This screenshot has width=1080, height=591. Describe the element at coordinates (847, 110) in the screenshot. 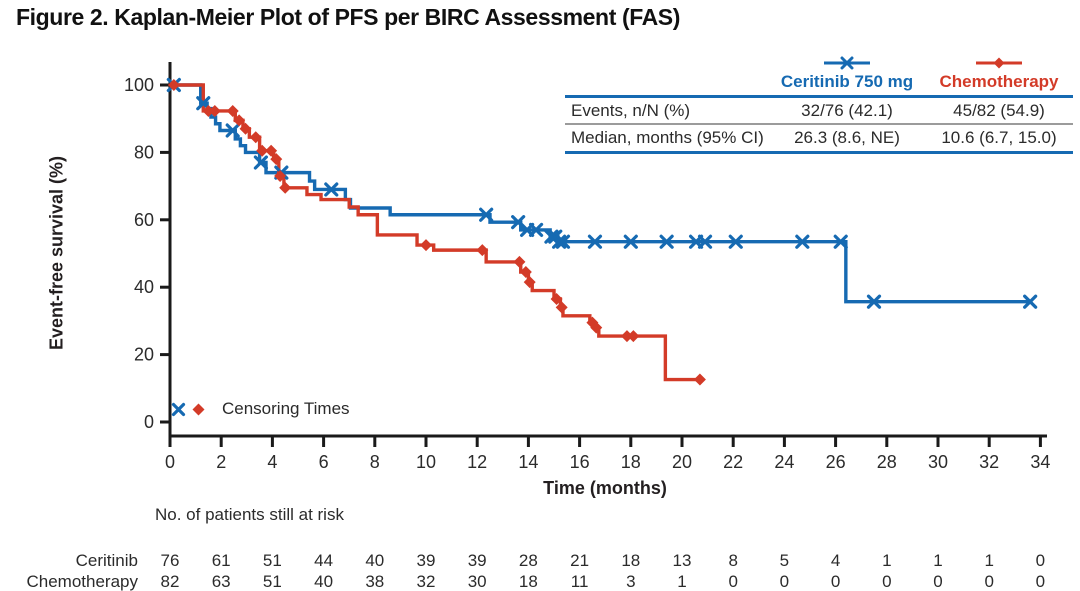

I see `stats-events-ceritinib: 32/76 (42.1)` at that location.